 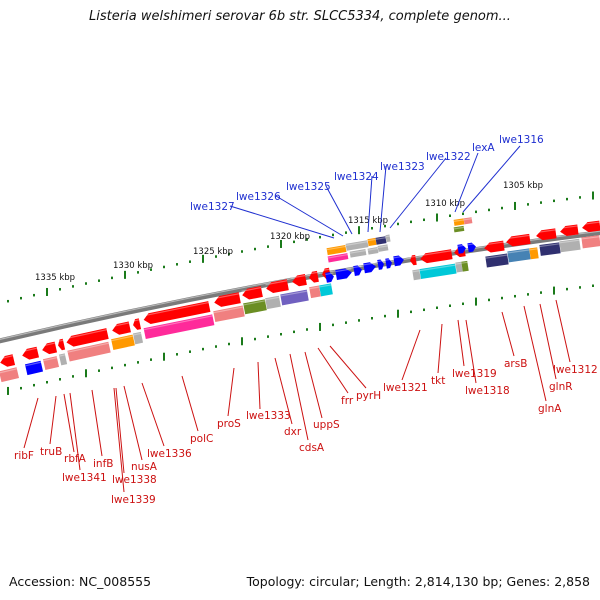 What do you see at coordinates (474, 374) in the screenshot?
I see `gene-label-lwe1319: lwe1319` at bounding box center [474, 374].